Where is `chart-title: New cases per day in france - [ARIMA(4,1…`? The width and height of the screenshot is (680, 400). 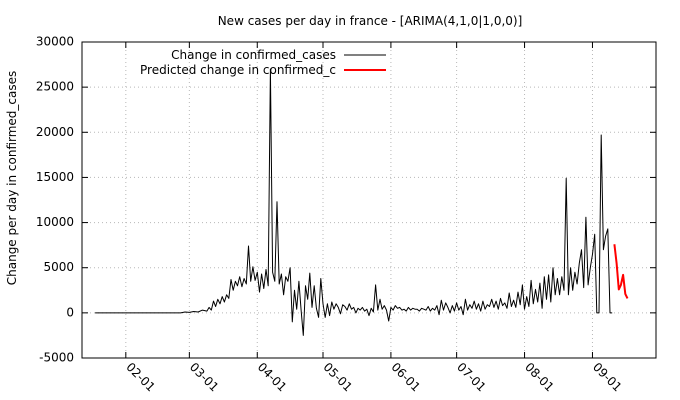 chart-title: New cases per day in france - [ARIMA(4,1… is located at coordinates (370, 21).